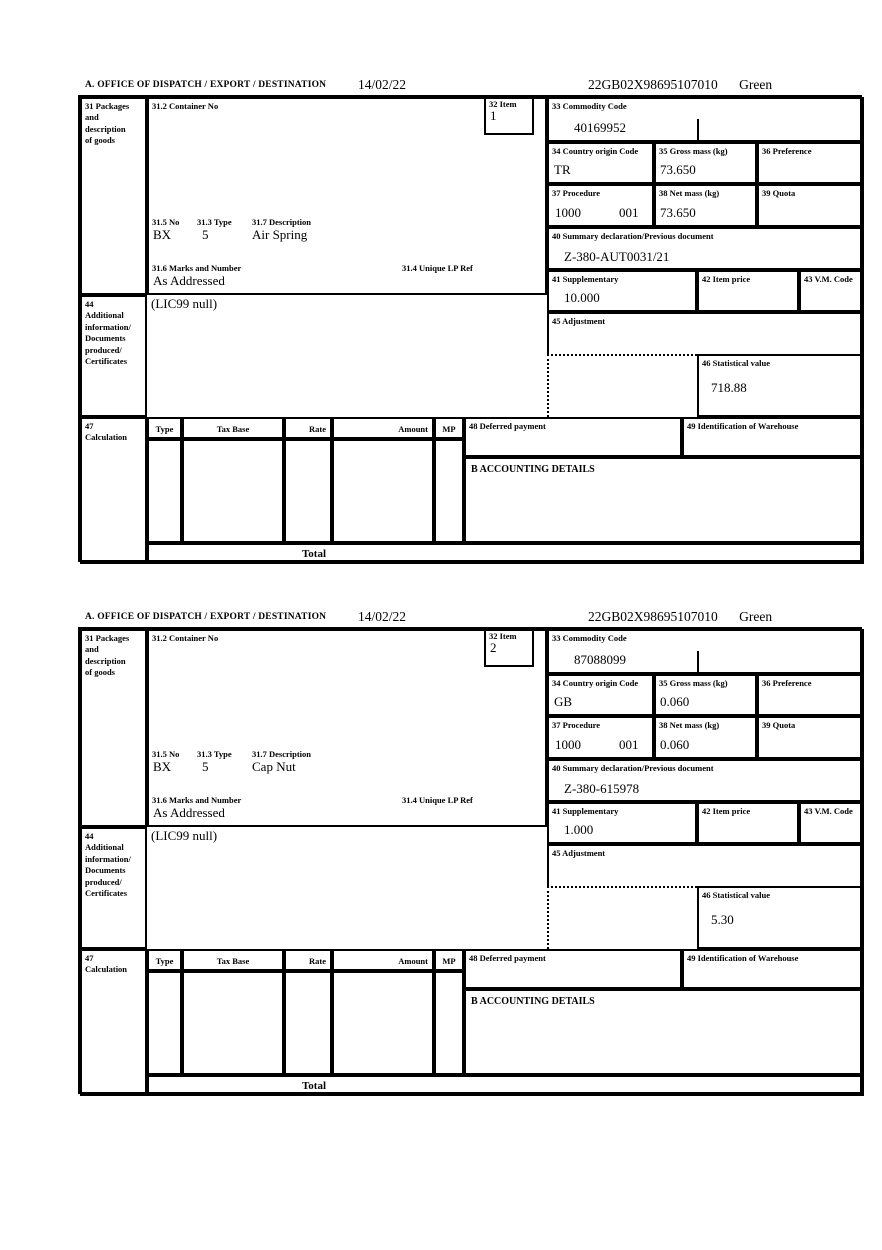 This screenshot has width=882, height=1250. What do you see at coordinates (675, 744) in the screenshot?
I see `net-mass-value: 0.060` at bounding box center [675, 744].